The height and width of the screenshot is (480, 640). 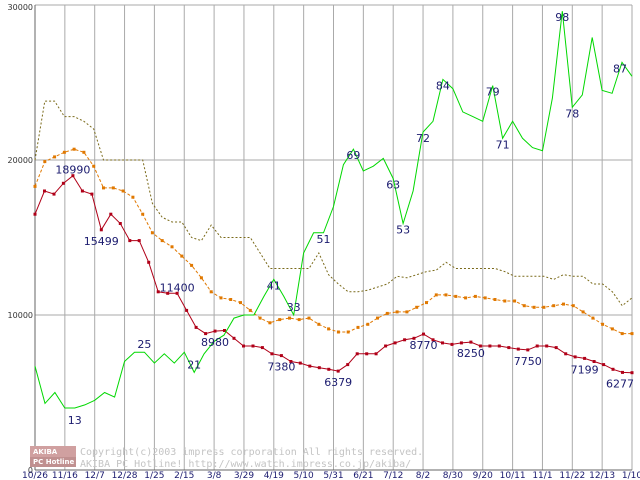 I want to click on y-tick-label: 0, so click(x=30, y=470).